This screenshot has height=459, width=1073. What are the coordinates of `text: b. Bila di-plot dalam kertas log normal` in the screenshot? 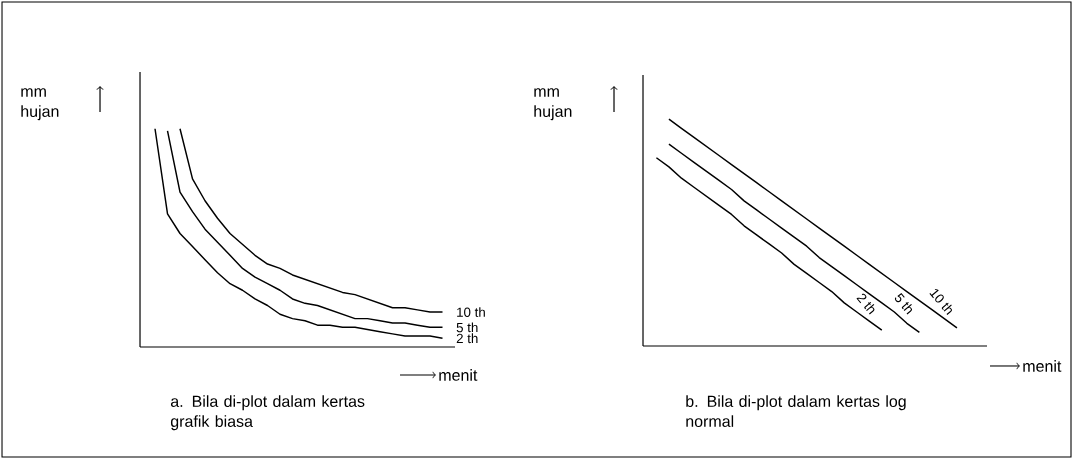 It's located at (796, 411).